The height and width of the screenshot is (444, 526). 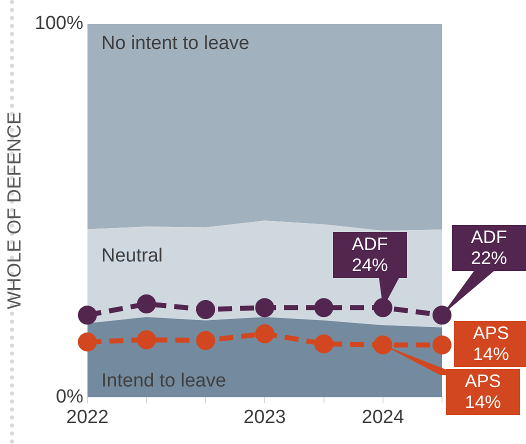 What do you see at coordinates (265, 417) in the screenshot?
I see `x-tick-label: 2023` at bounding box center [265, 417].